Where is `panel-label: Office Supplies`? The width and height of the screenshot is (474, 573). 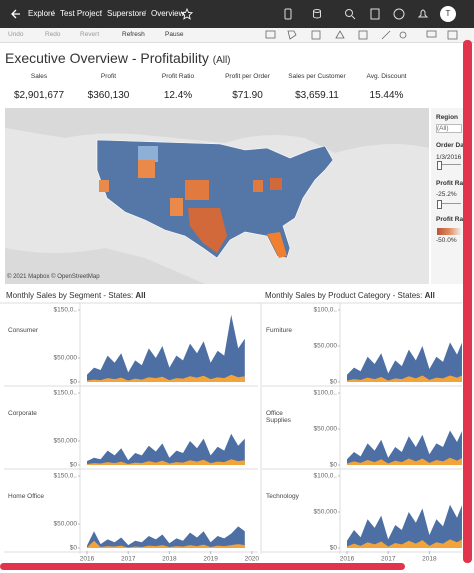
panel-label: Office Supplies is located at coordinates (278, 417).